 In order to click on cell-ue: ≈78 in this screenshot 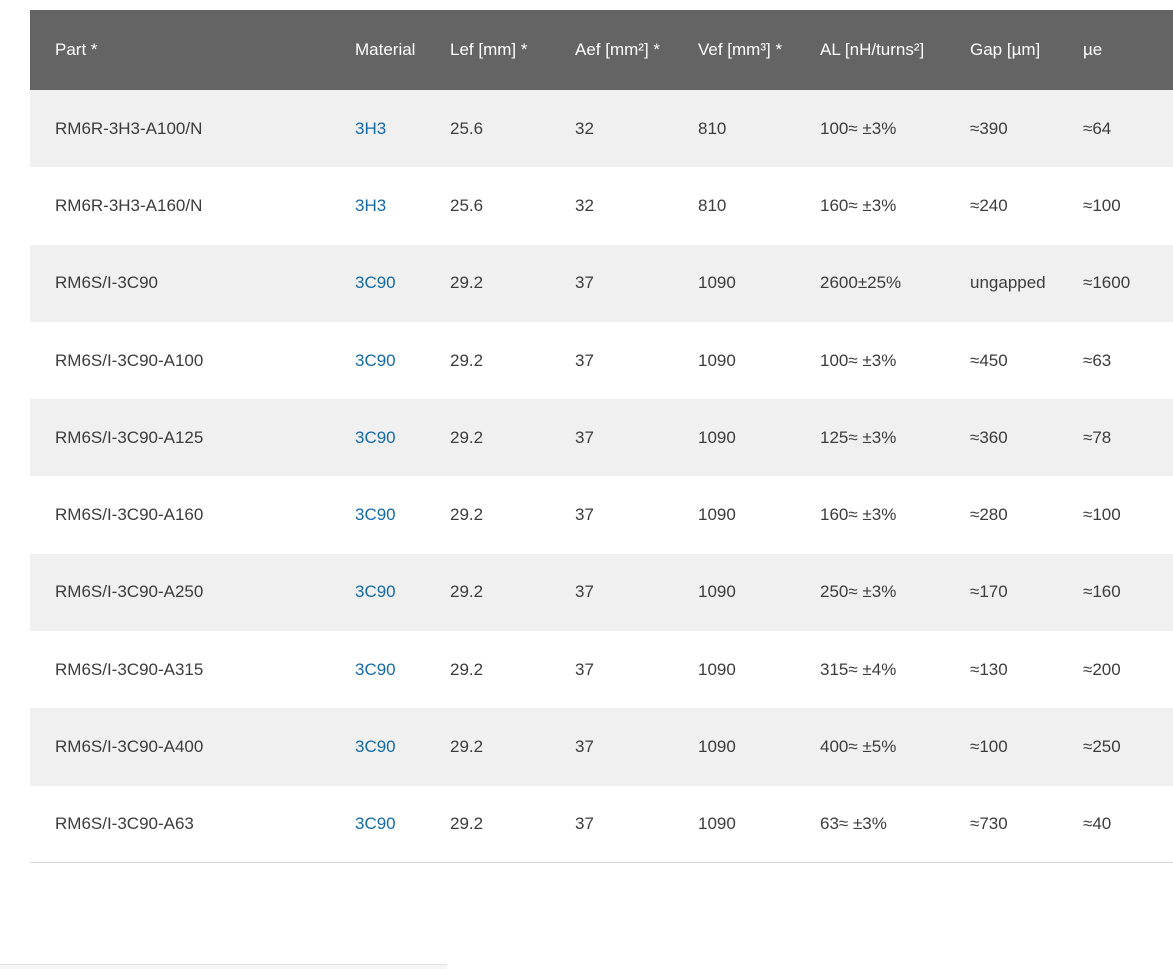, I will do `click(1097, 437)`.